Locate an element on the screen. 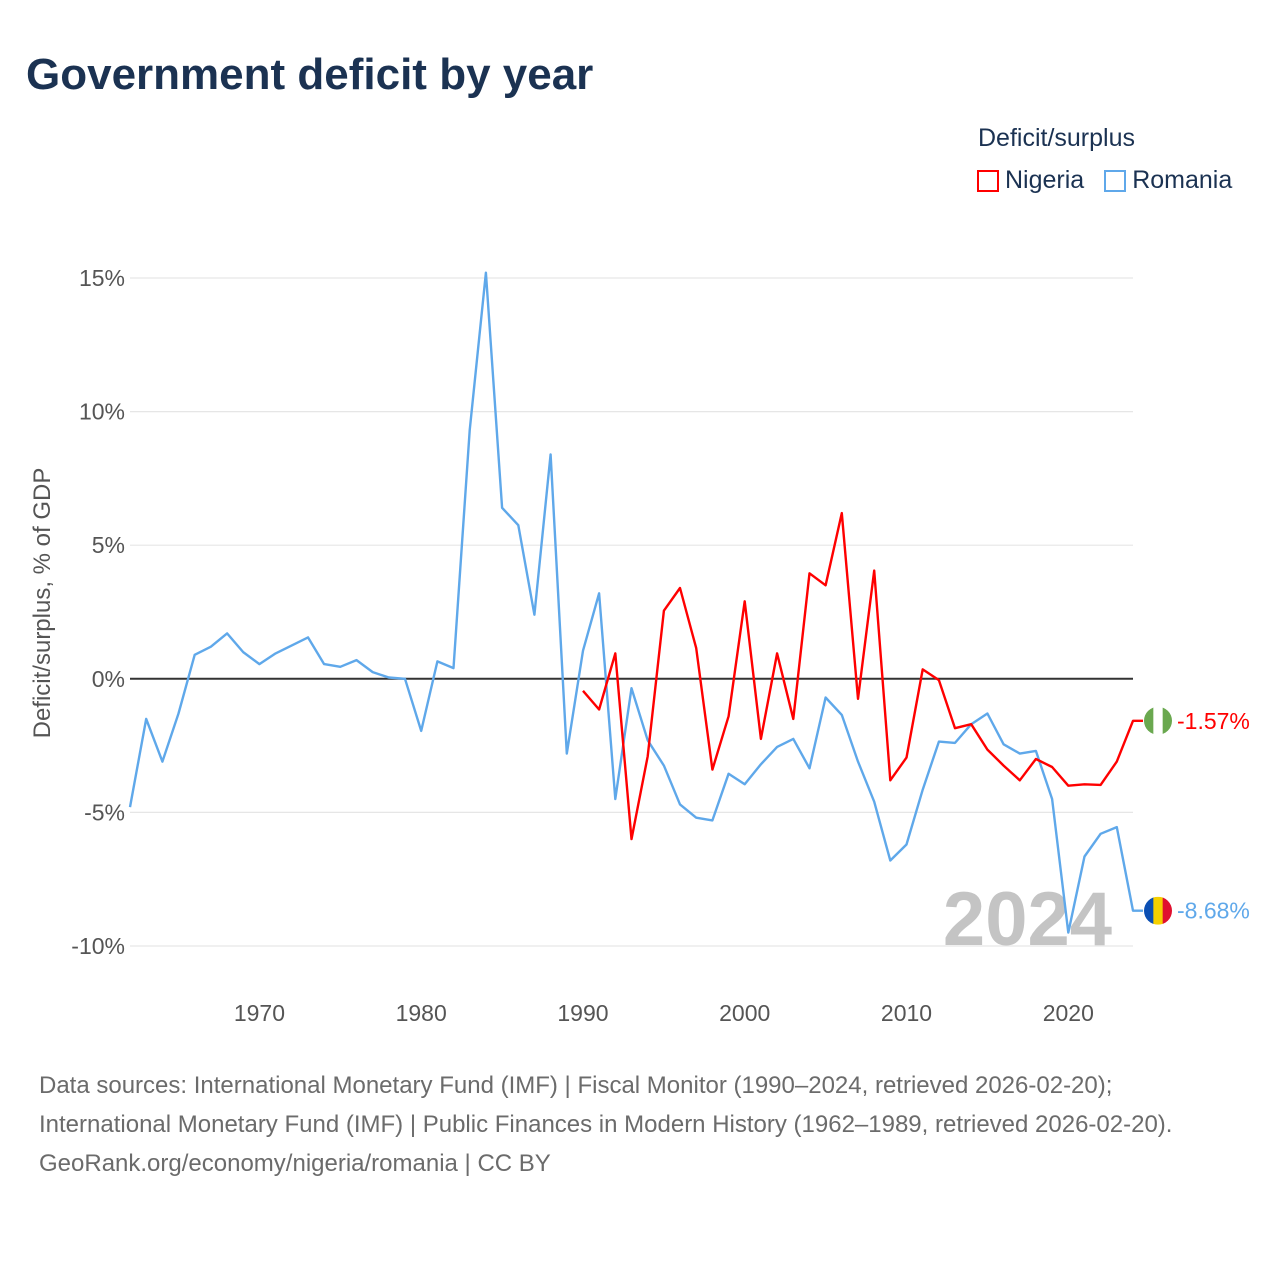 The height and width of the screenshot is (1280, 1280). series-line-nigeria is located at coordinates (862, 676).